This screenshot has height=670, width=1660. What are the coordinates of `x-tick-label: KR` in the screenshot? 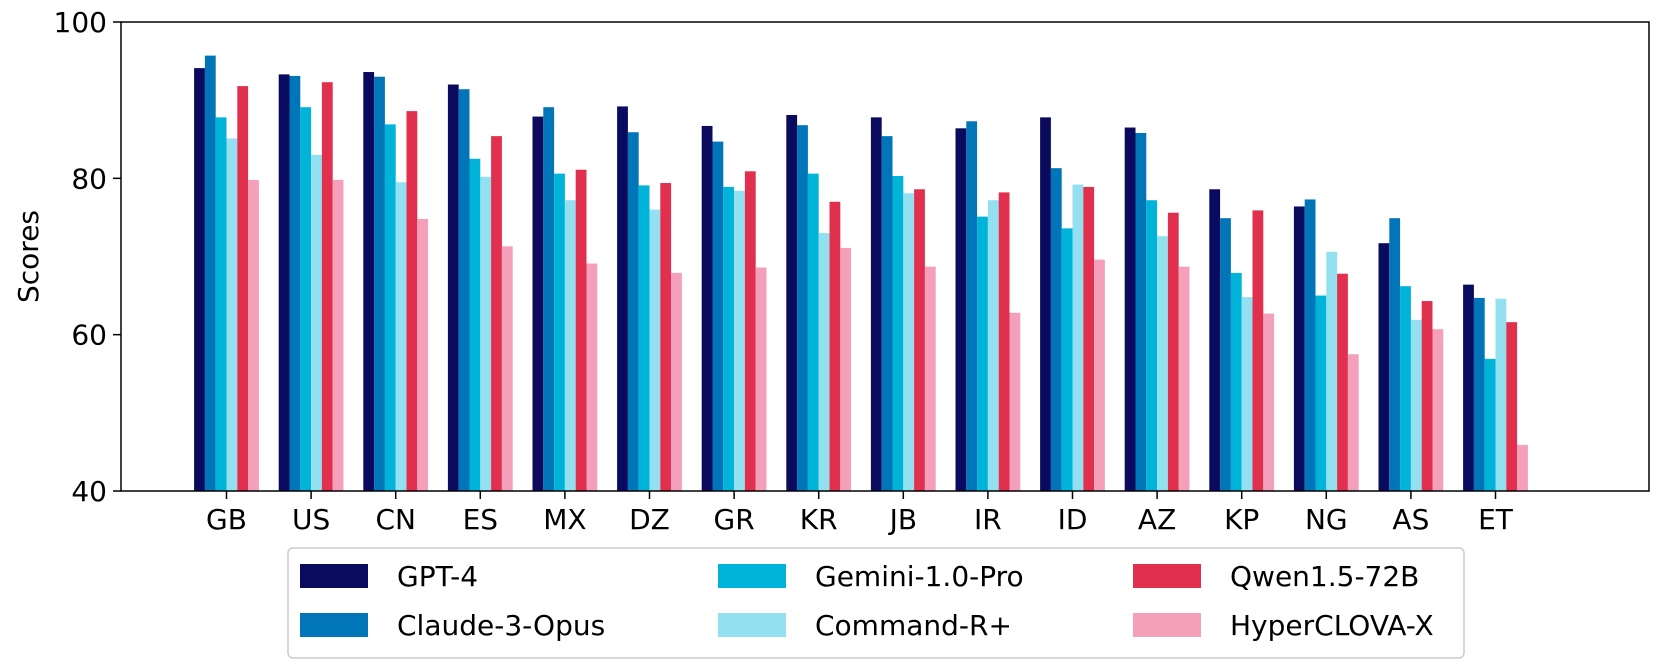 It's located at (819, 519).